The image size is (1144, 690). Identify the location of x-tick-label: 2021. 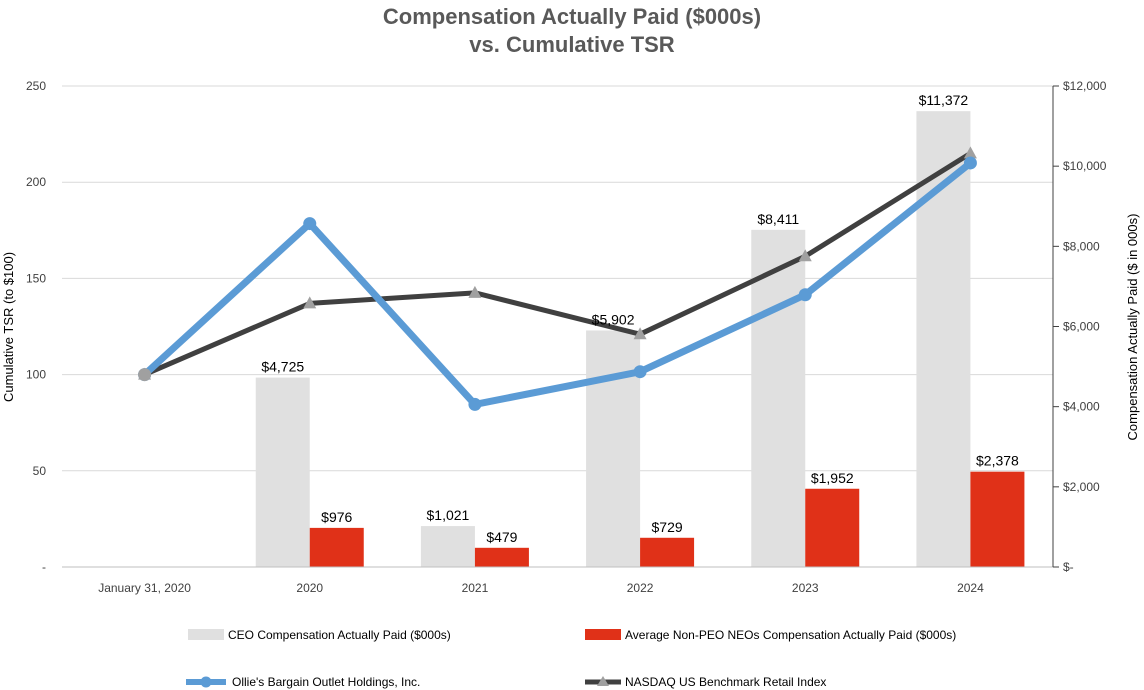
(475, 588).